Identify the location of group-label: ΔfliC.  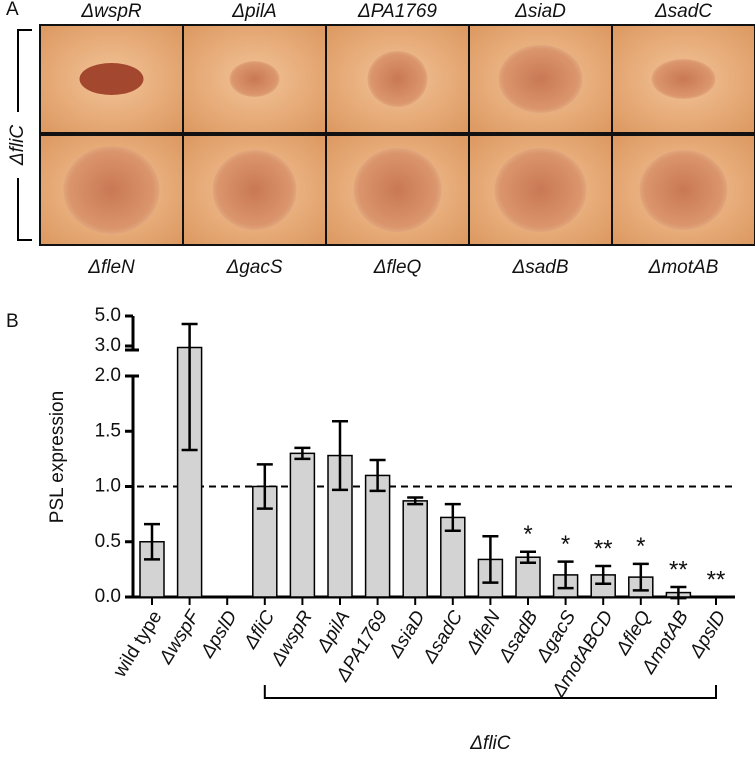
(489, 743).